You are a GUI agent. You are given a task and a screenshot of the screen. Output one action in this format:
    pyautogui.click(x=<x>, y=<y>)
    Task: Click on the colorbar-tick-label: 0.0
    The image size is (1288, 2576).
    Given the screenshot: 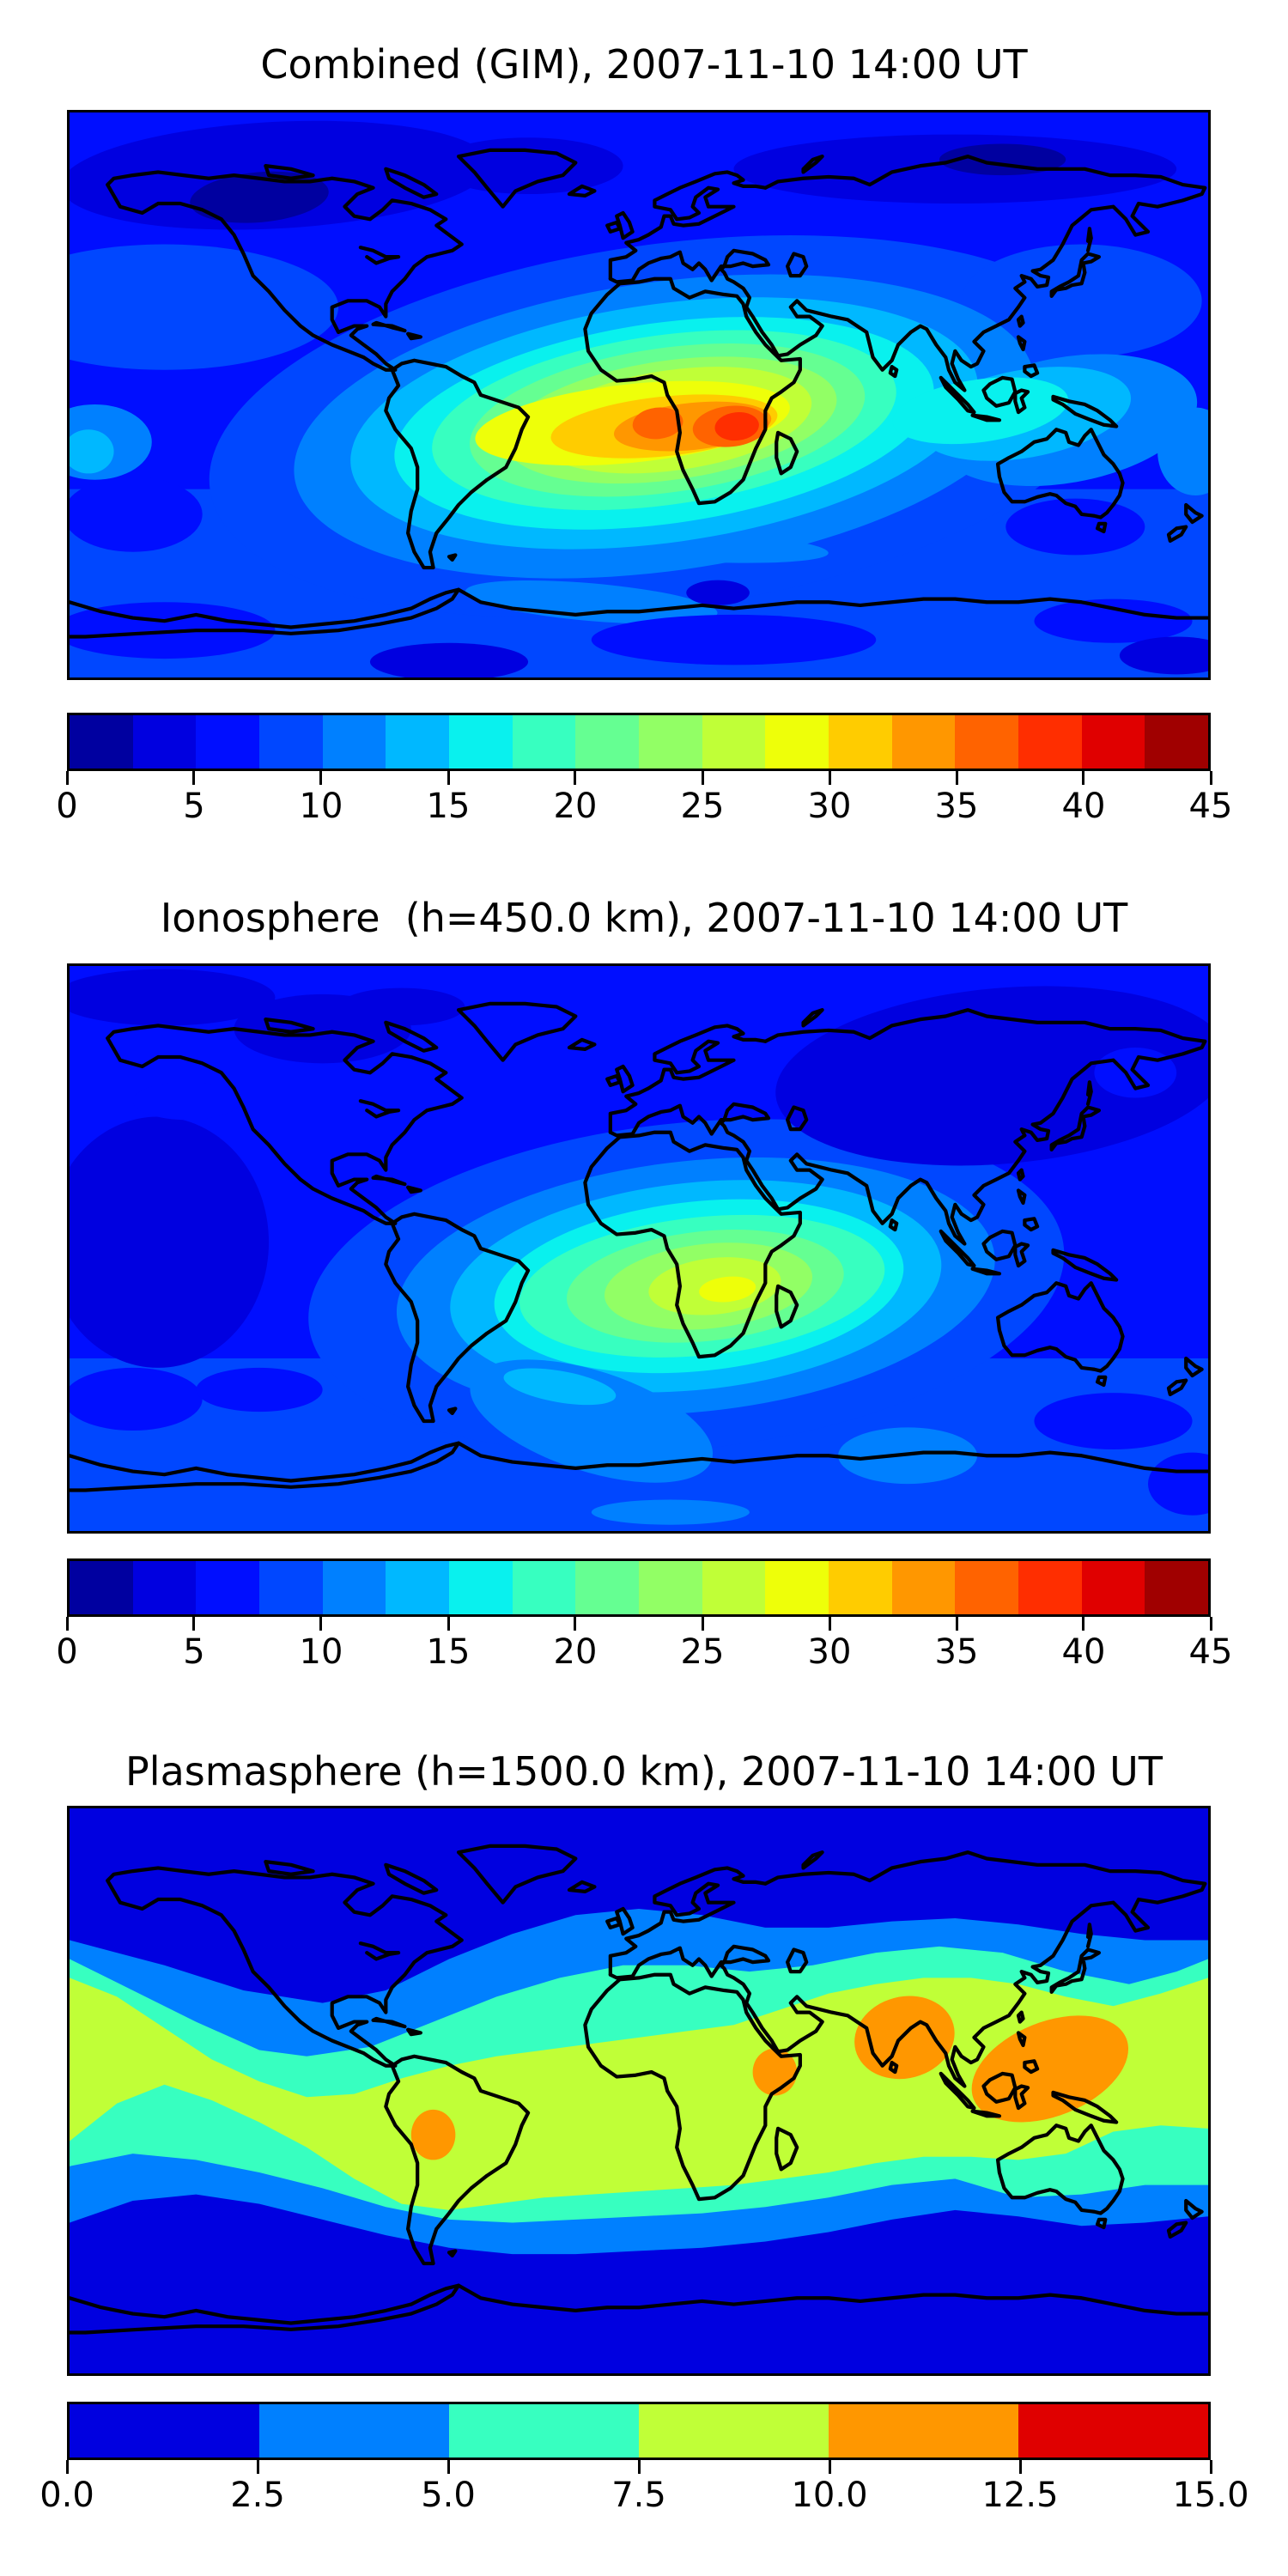 What is the action you would take?
    pyautogui.click(x=66, y=2495)
    